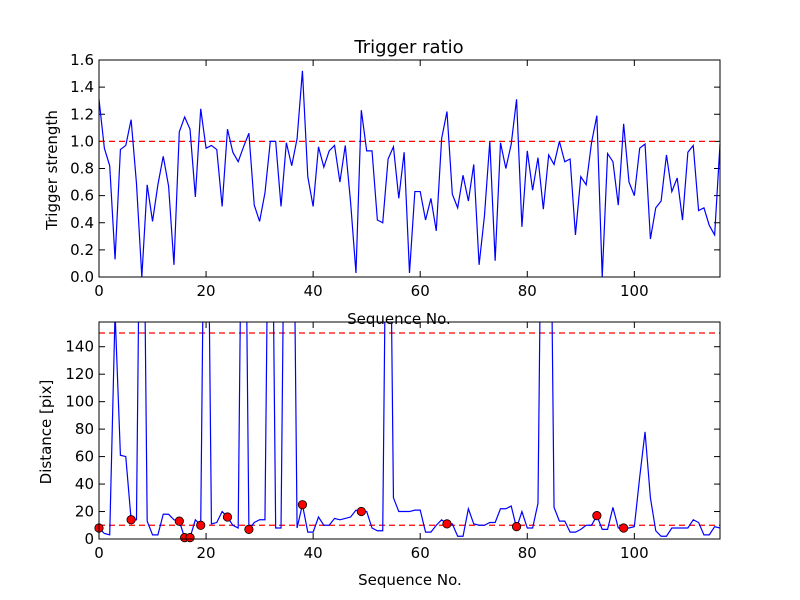 The width and height of the screenshot is (800, 600). I want to click on y-tick-label: 0, so click(89, 539).